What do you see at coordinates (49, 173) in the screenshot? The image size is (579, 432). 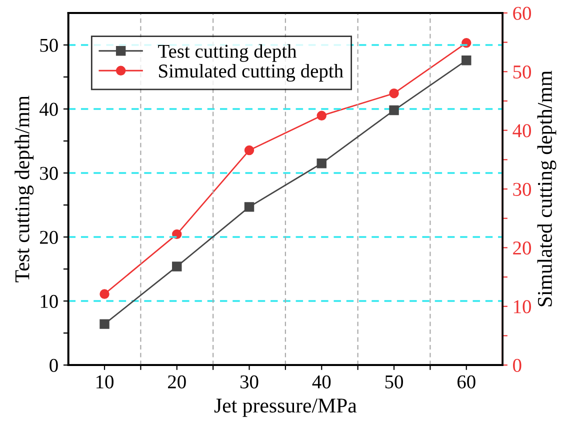 I see `y-tick-label: 30` at bounding box center [49, 173].